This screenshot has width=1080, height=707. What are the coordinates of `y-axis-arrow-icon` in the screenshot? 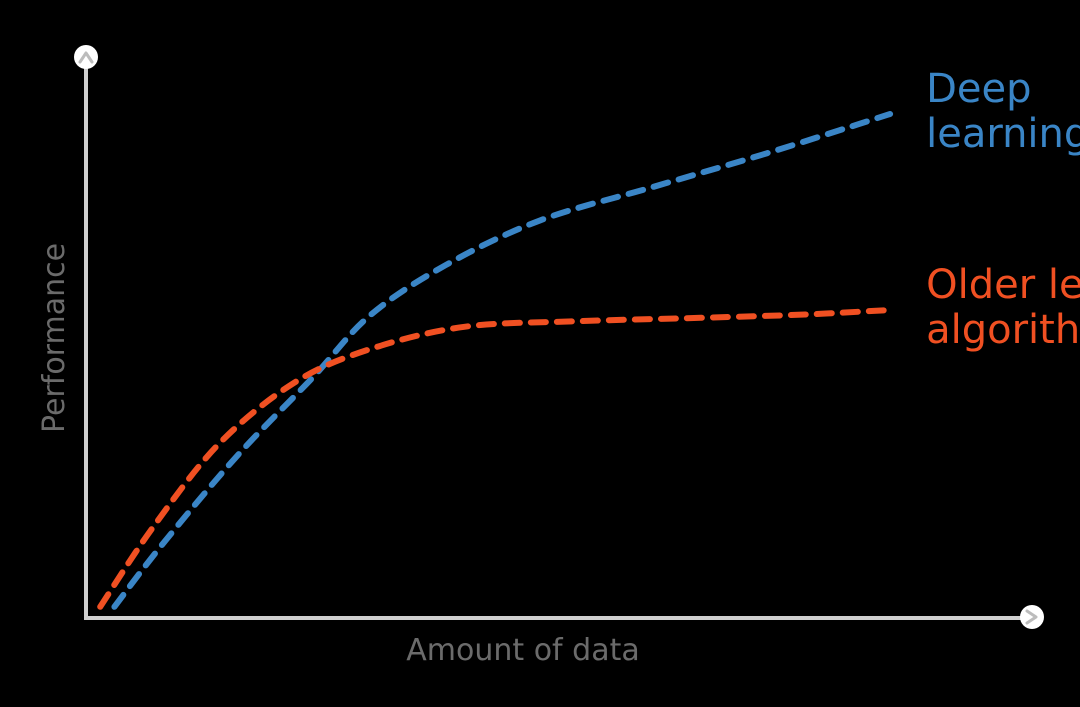 It's located at (86, 57).